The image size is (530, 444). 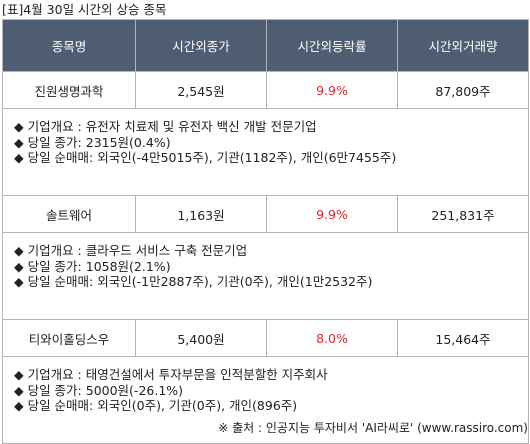 I want to click on table-caption: [표]4월 30일 시간외 상승 종목, so click(x=84, y=9).